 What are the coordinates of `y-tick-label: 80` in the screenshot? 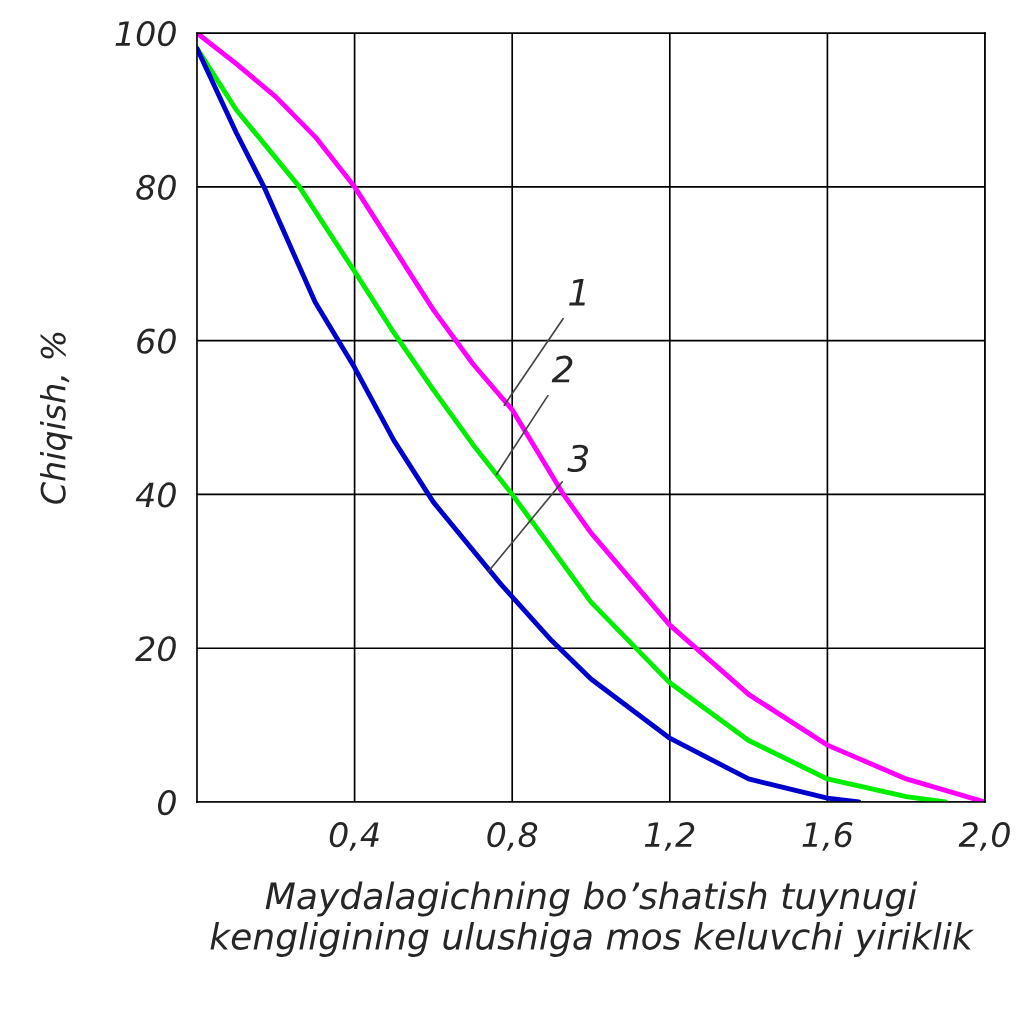 It's located at (156, 187).